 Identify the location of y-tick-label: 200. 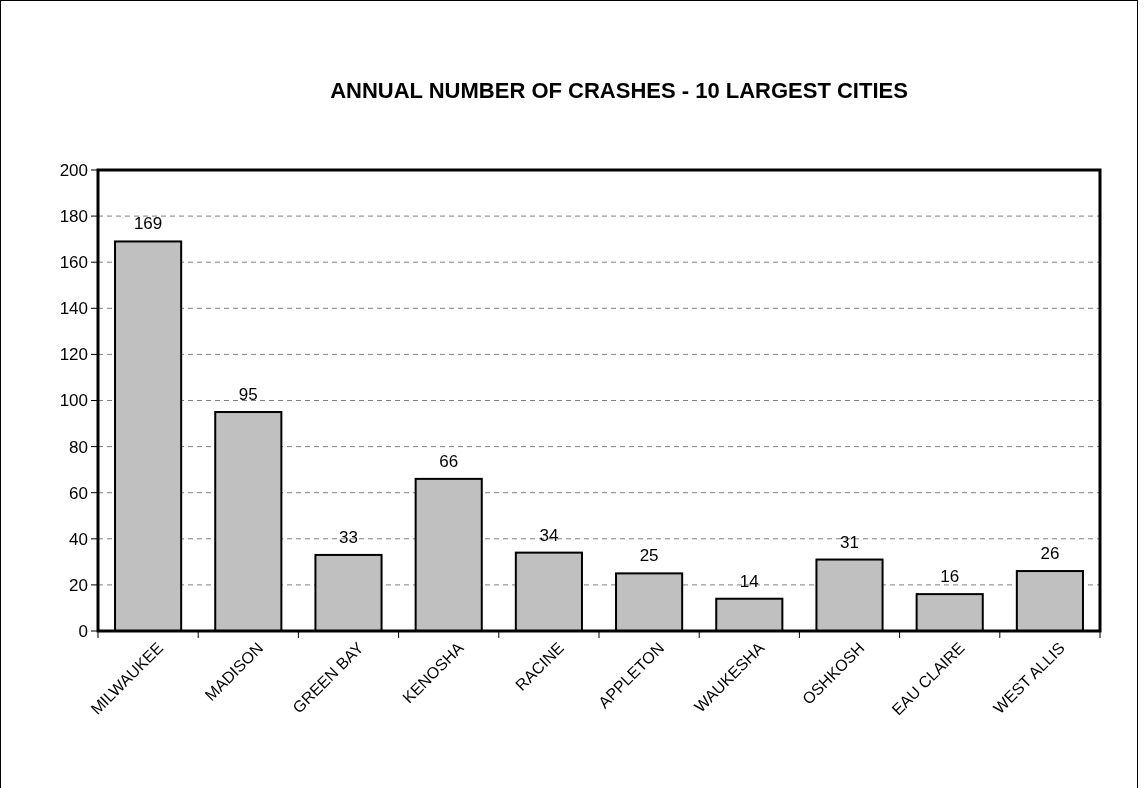
(73, 170).